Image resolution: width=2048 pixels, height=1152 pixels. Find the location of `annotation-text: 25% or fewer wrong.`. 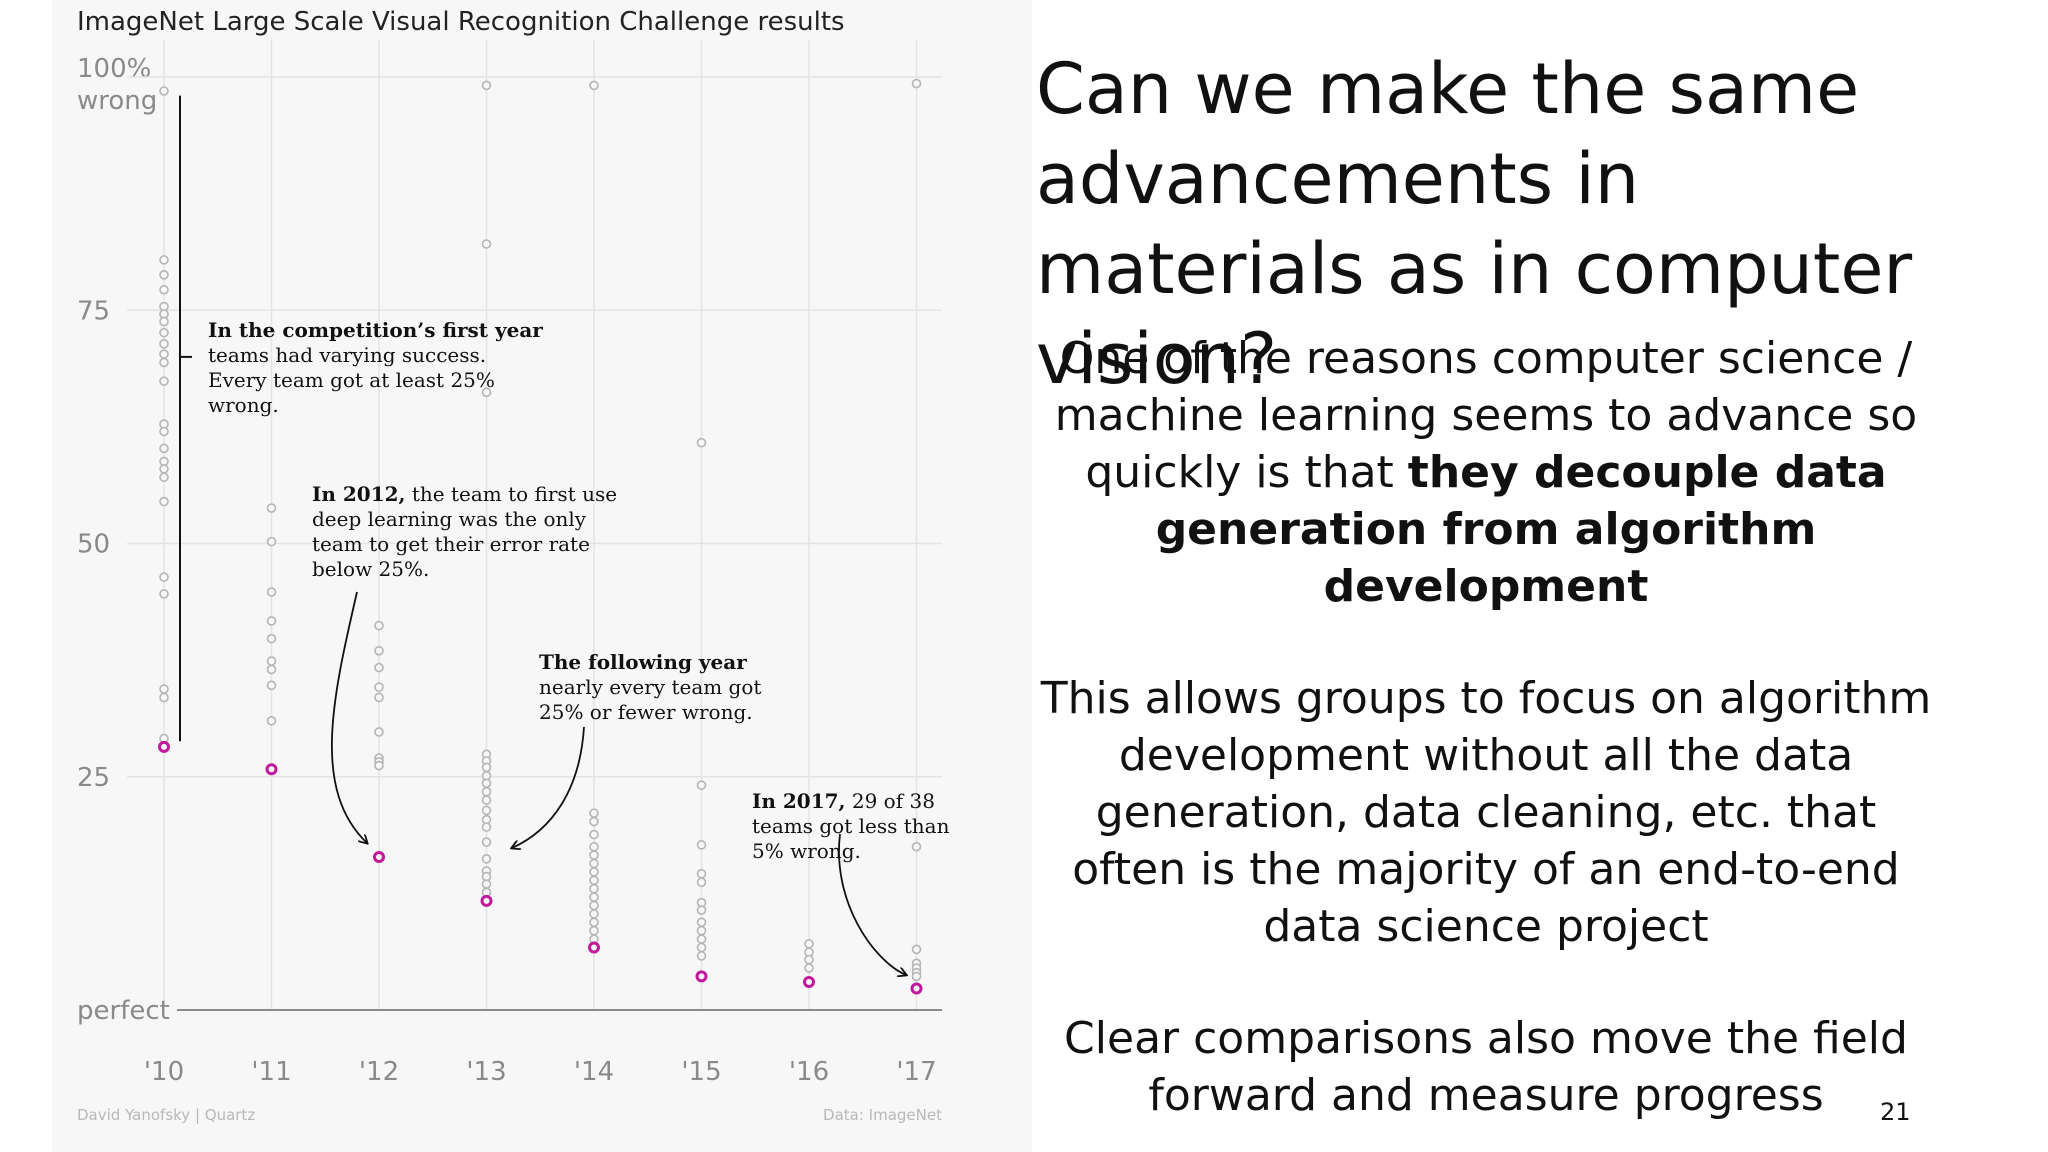

annotation-text: 25% or fewer wrong. is located at coordinates (646, 712).